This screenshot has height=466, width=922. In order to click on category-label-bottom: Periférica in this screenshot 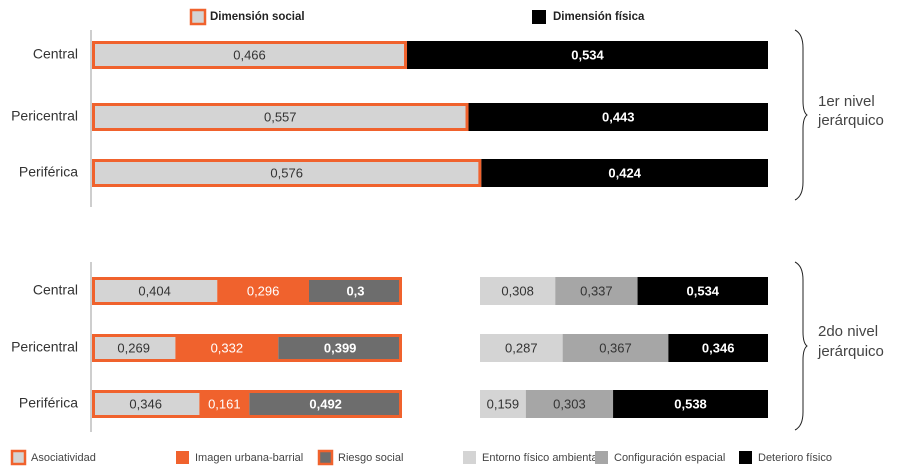, I will do `click(48, 403)`.